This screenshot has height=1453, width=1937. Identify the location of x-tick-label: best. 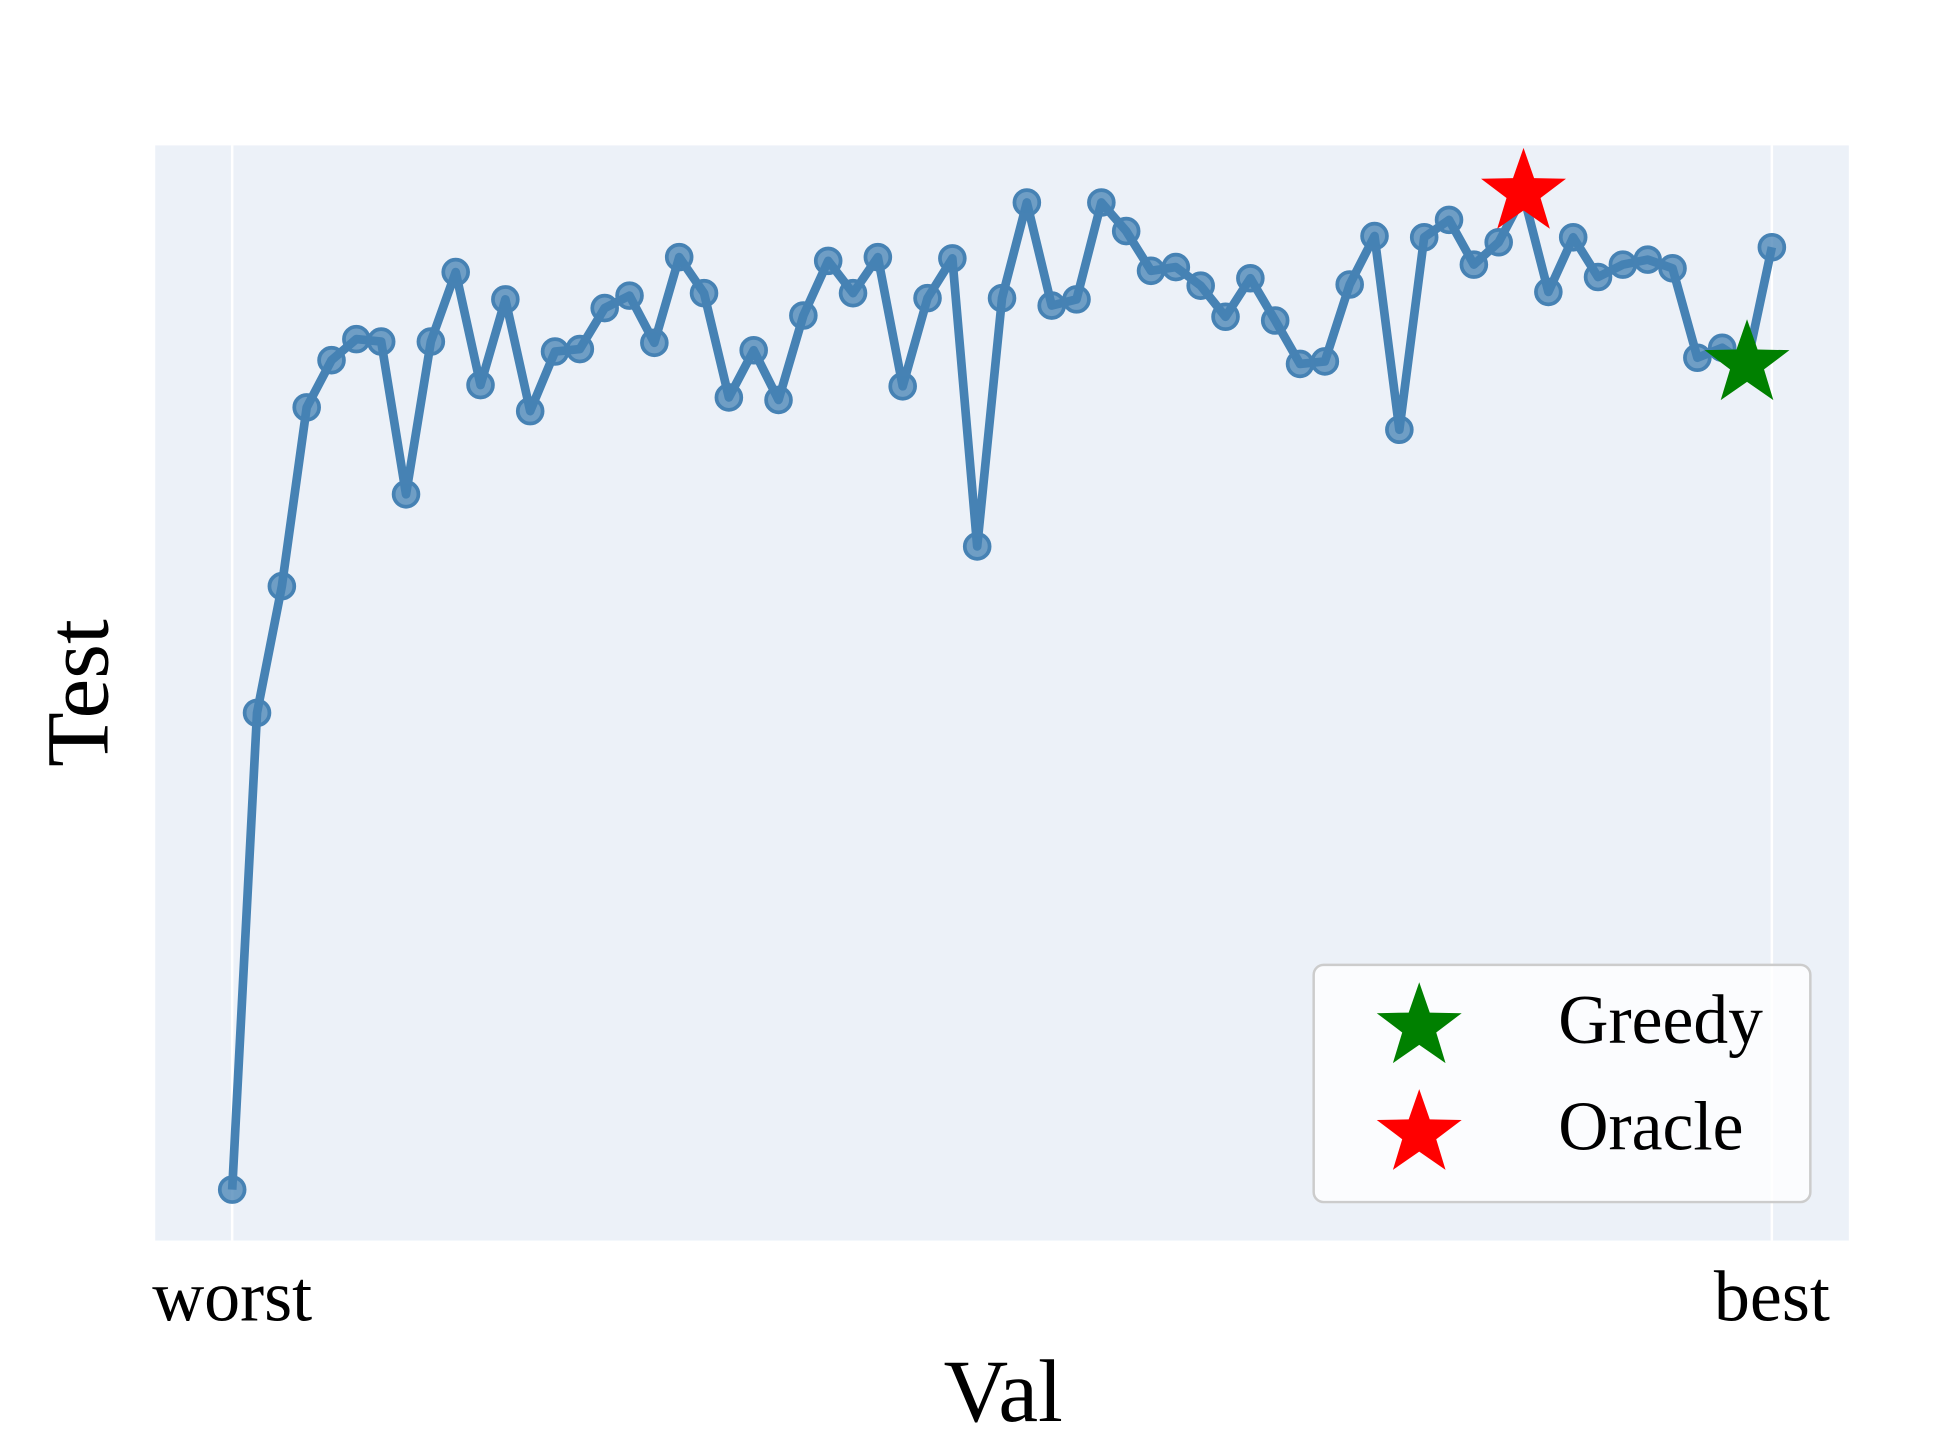
(1772, 1296).